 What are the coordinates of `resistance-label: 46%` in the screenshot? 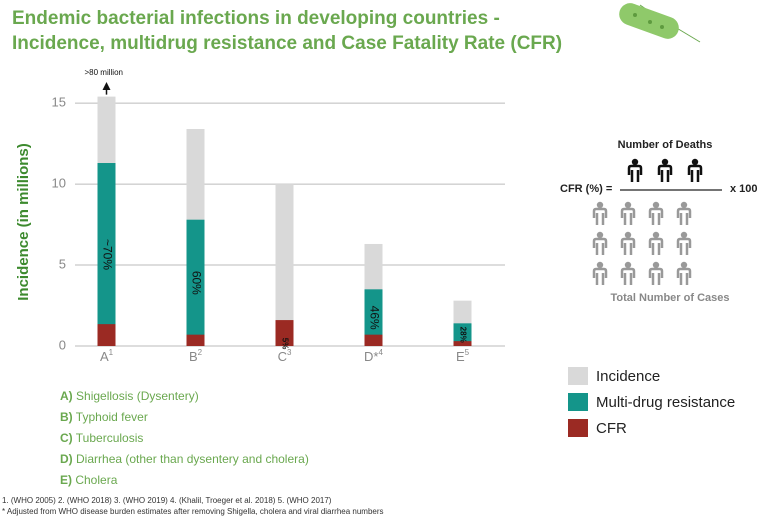 It's located at (374, 318).